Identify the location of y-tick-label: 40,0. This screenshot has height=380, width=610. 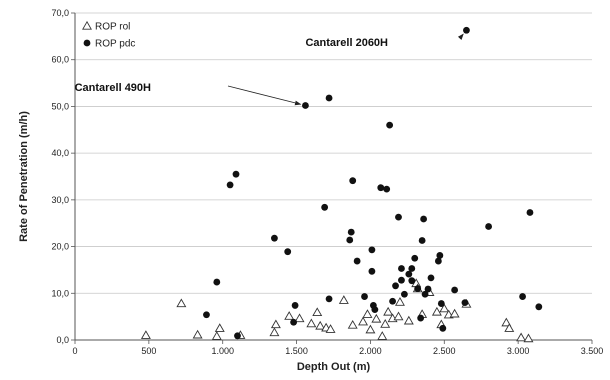
(60, 153).